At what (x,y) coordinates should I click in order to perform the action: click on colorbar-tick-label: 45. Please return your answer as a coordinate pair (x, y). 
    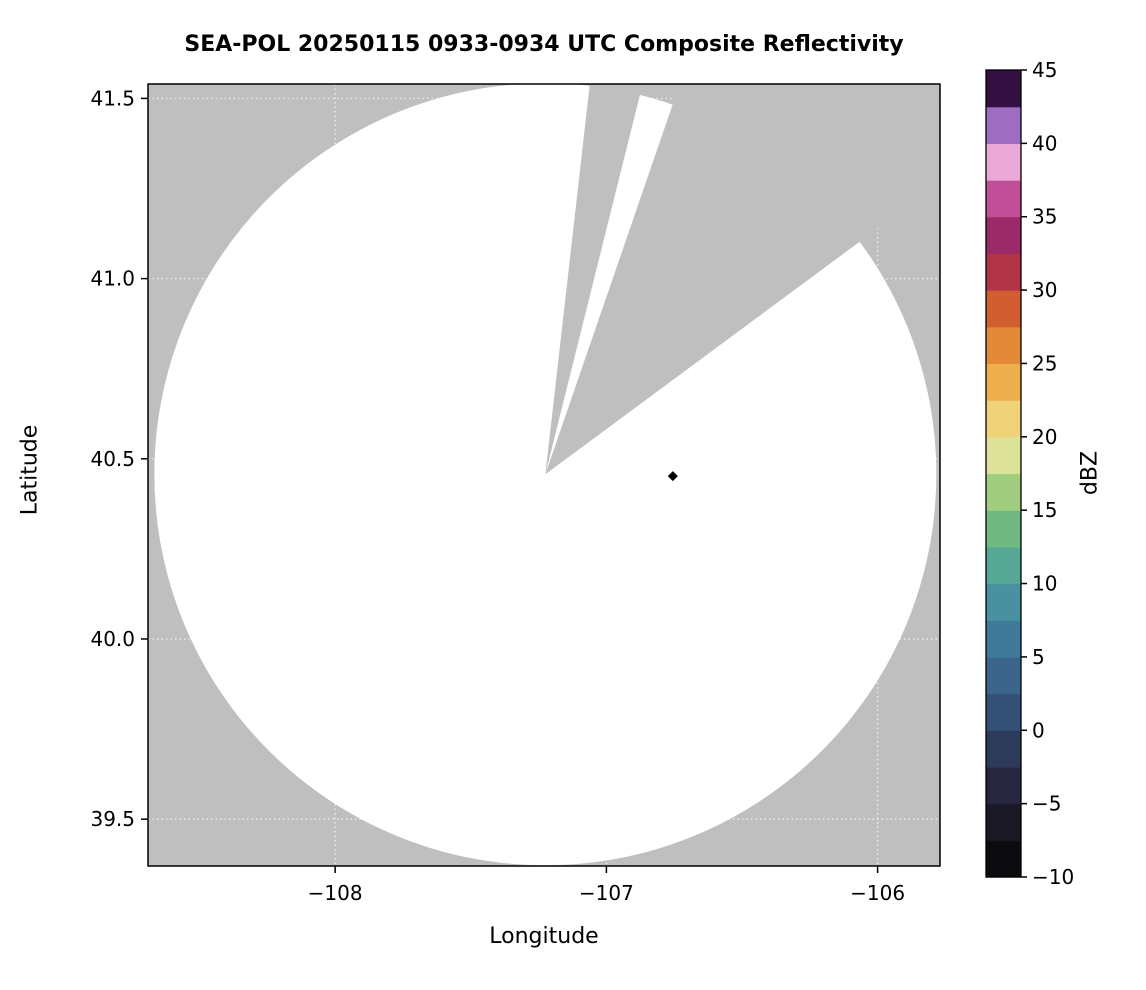
    Looking at the image, I should click on (1044, 70).